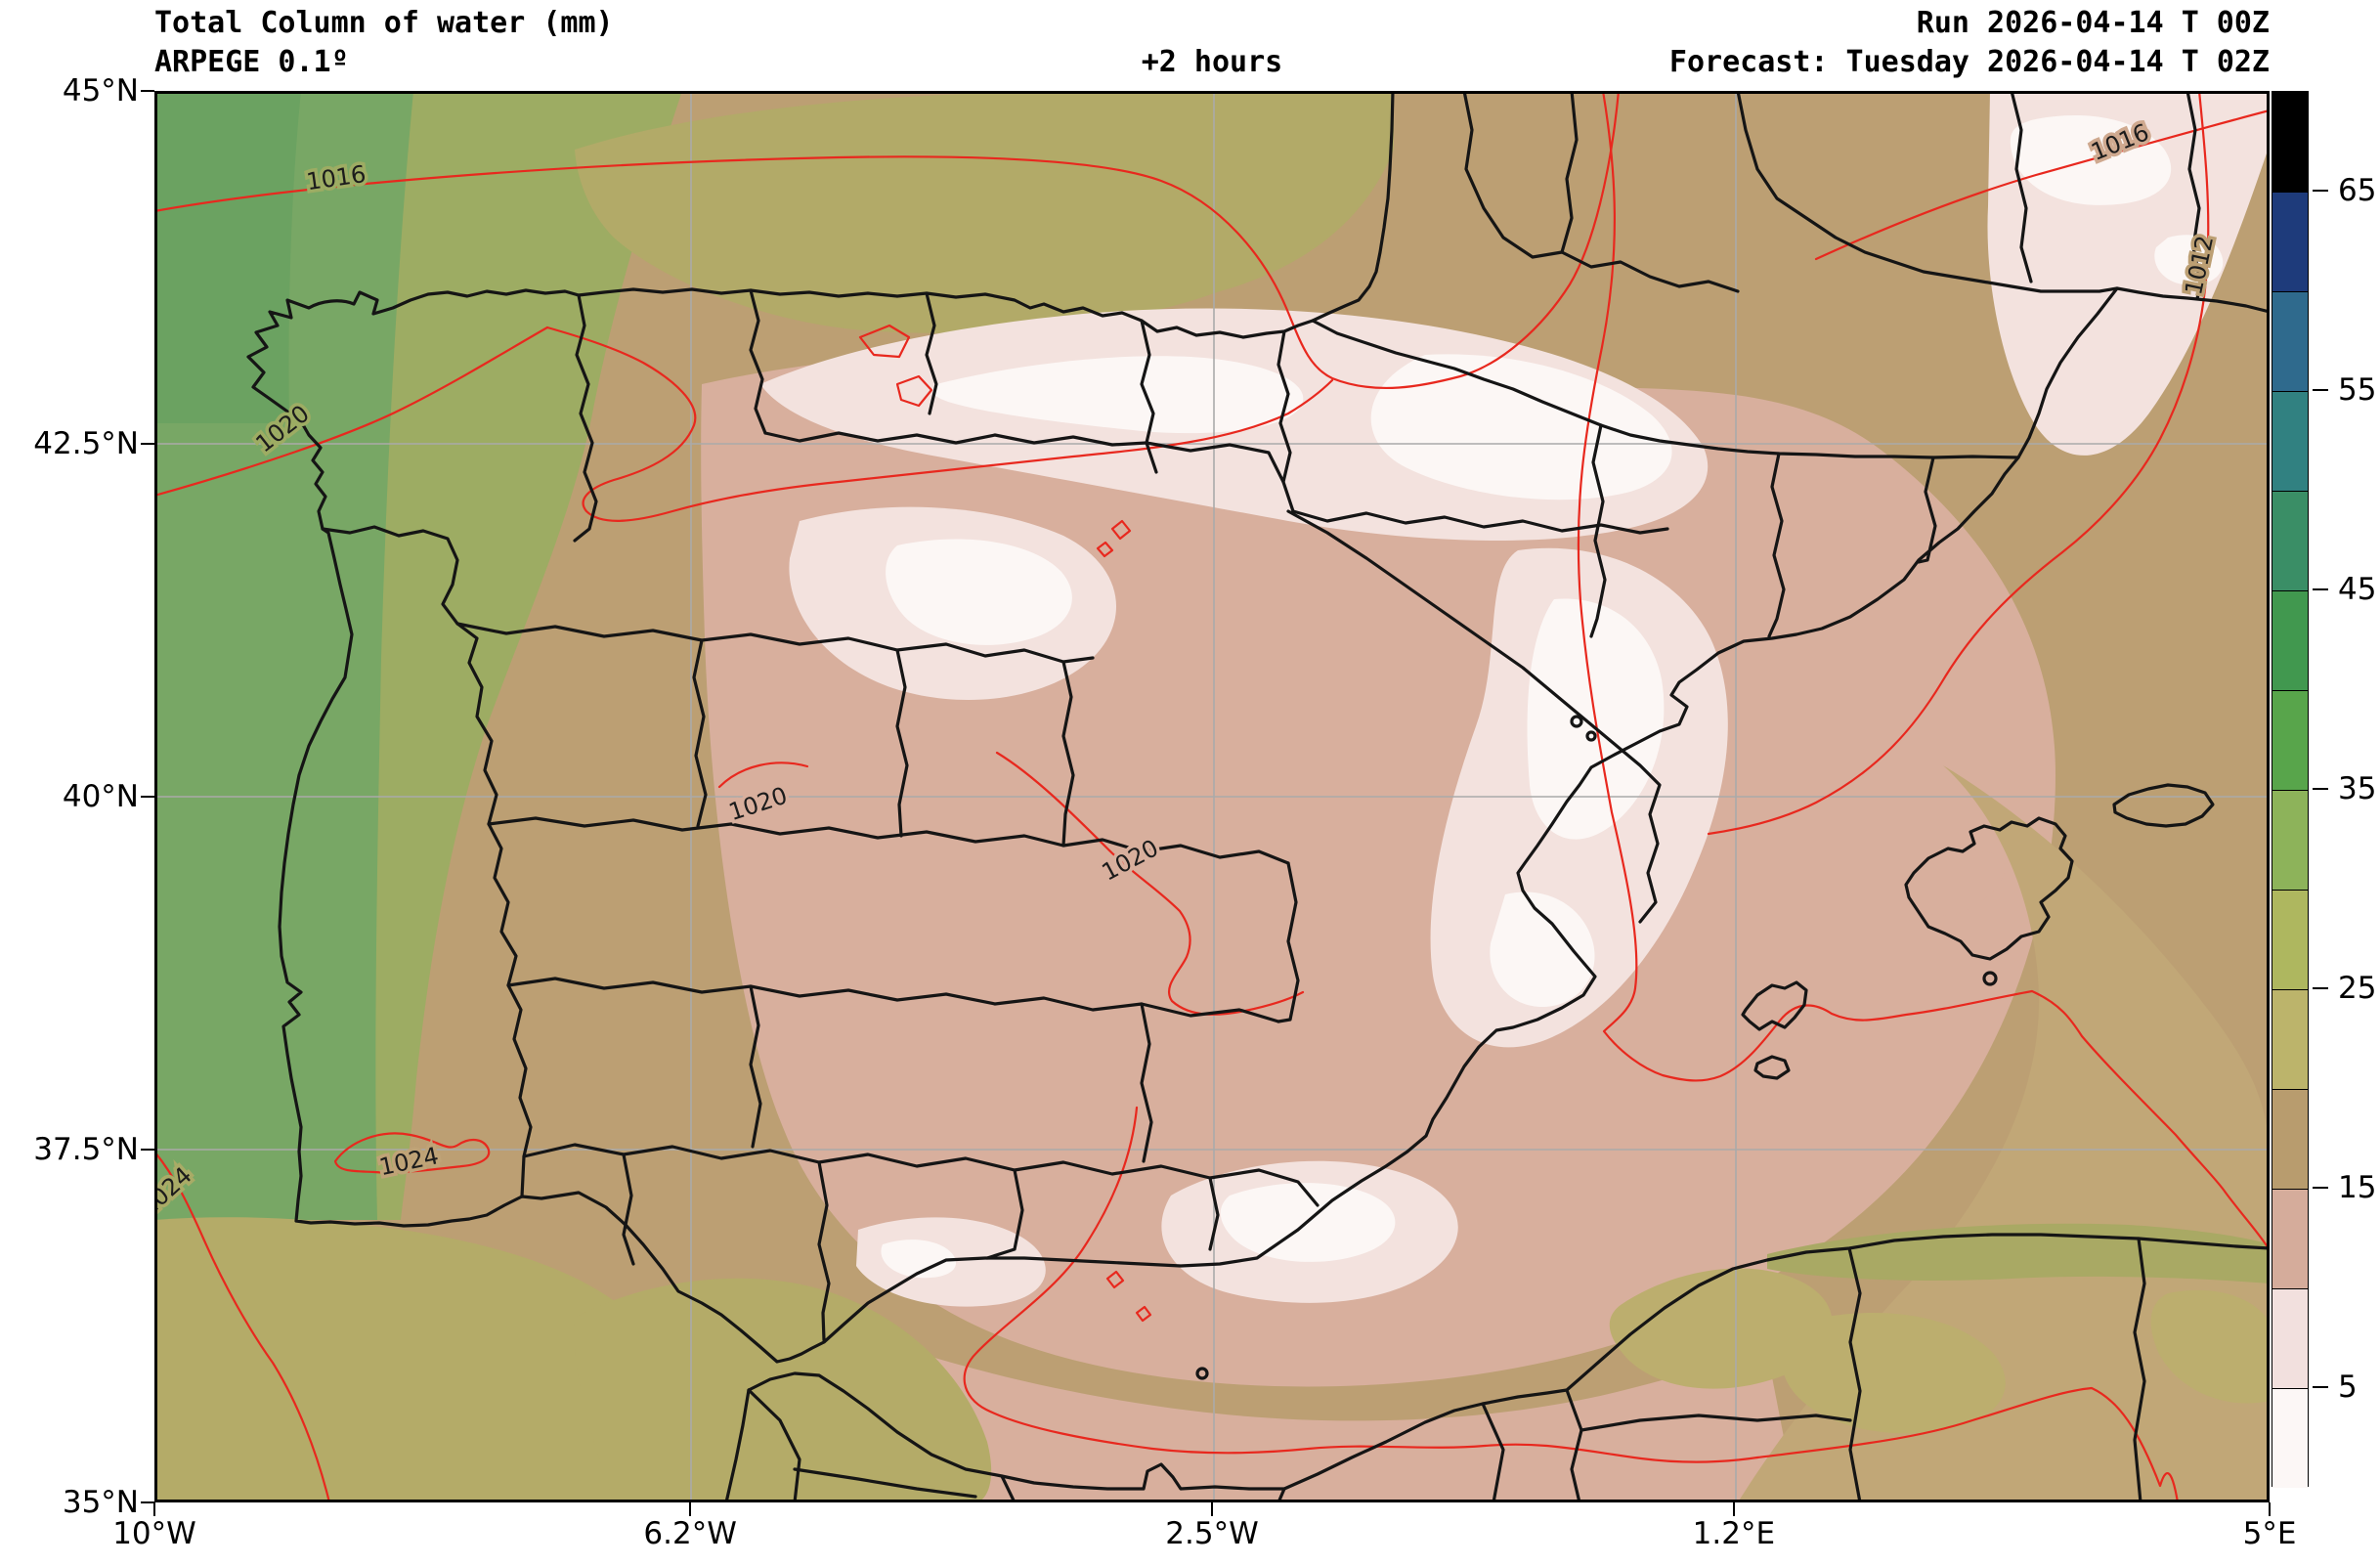 The image size is (2380, 1566). Describe the element at coordinates (2269, 1533) in the screenshot. I see `x-tick-label: 5°E` at that location.